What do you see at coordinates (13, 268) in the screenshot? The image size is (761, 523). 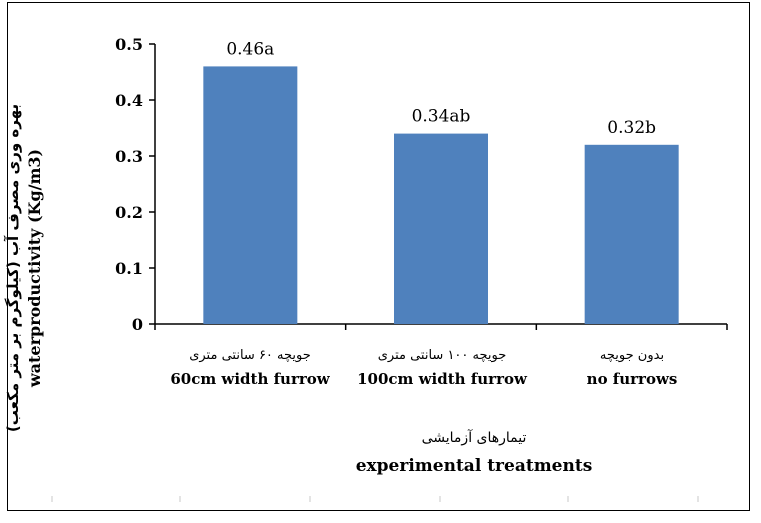 I see `y-axis-title-fa: بهره وری مصرف آب (کیلوگرم بر متر مکعب)` at bounding box center [13, 268].